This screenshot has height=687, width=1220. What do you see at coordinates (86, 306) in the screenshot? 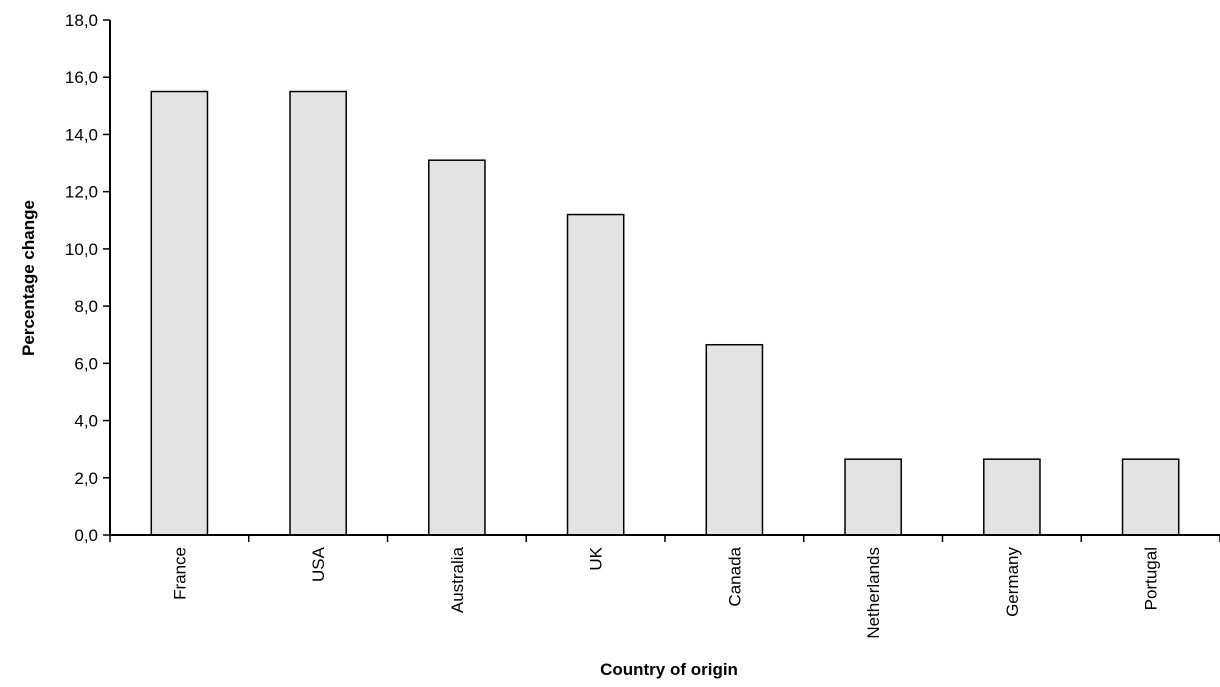
I see `y-tick-label: 8,0` at bounding box center [86, 306].